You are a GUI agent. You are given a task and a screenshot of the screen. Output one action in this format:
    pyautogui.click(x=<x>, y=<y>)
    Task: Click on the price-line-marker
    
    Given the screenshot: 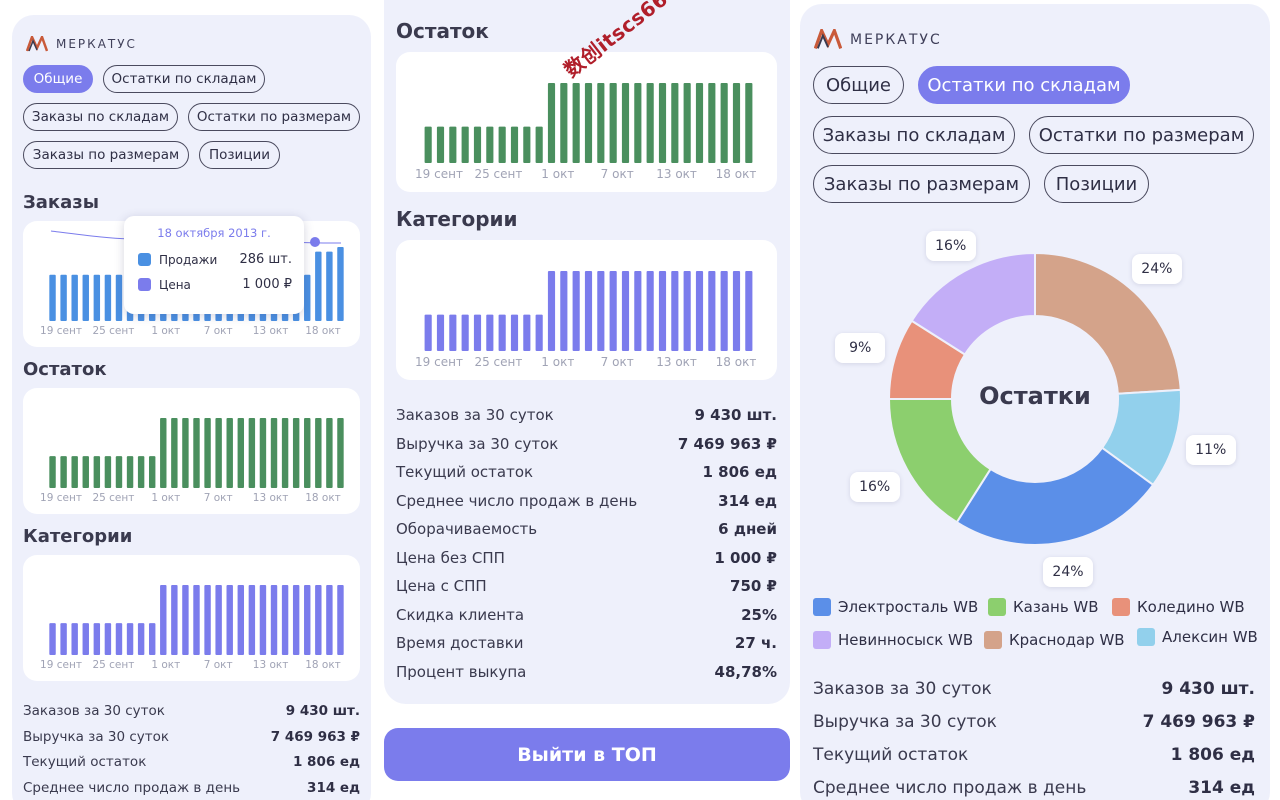 What is the action you would take?
    pyautogui.click(x=315, y=242)
    